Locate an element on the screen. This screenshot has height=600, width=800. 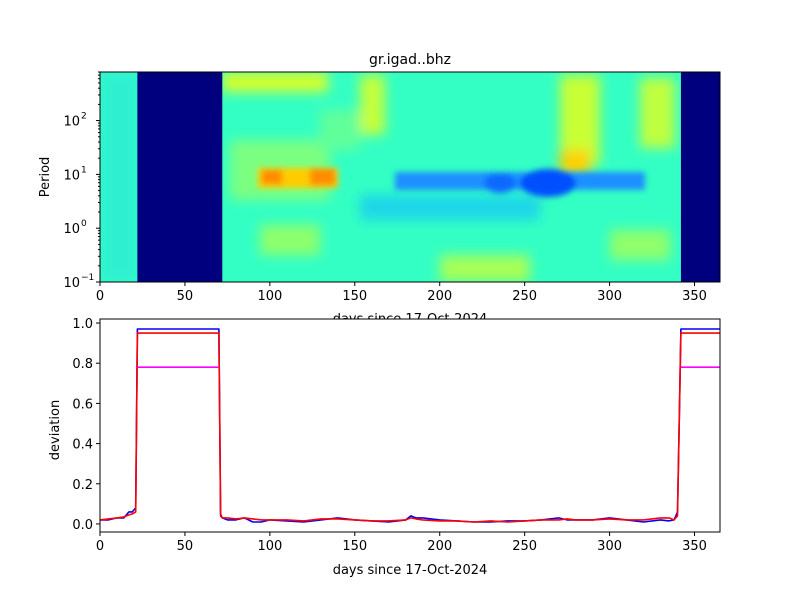
spectrogram-ylabel: Period is located at coordinates (45, 177).